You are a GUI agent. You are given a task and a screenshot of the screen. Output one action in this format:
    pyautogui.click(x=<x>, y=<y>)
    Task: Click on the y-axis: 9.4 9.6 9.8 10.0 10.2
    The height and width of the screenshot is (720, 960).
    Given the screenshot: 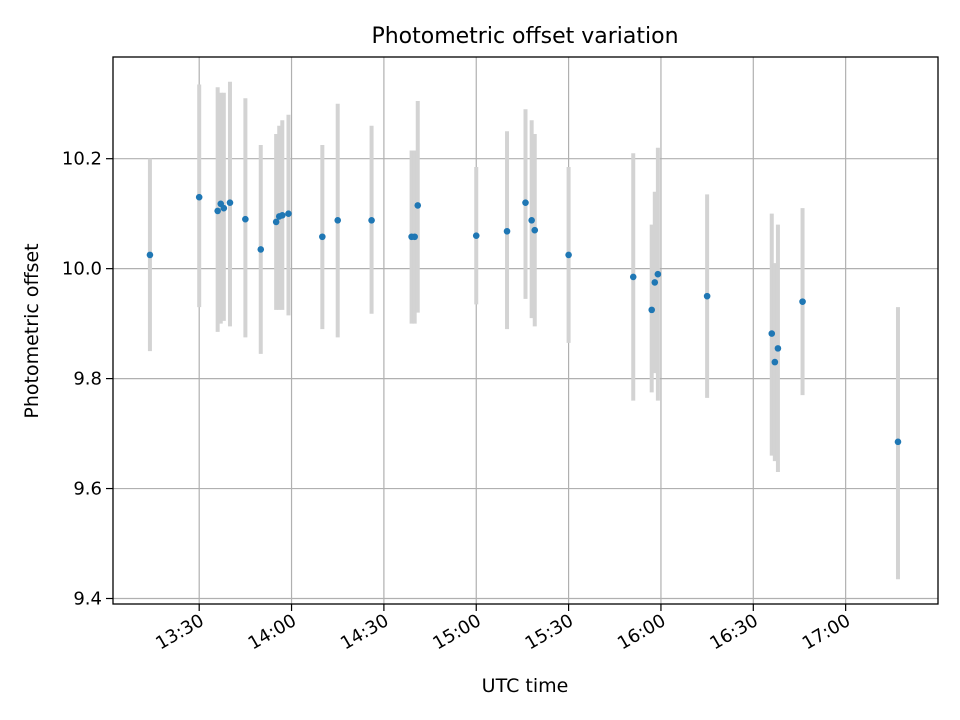 What is the action you would take?
    pyautogui.click(x=87, y=379)
    